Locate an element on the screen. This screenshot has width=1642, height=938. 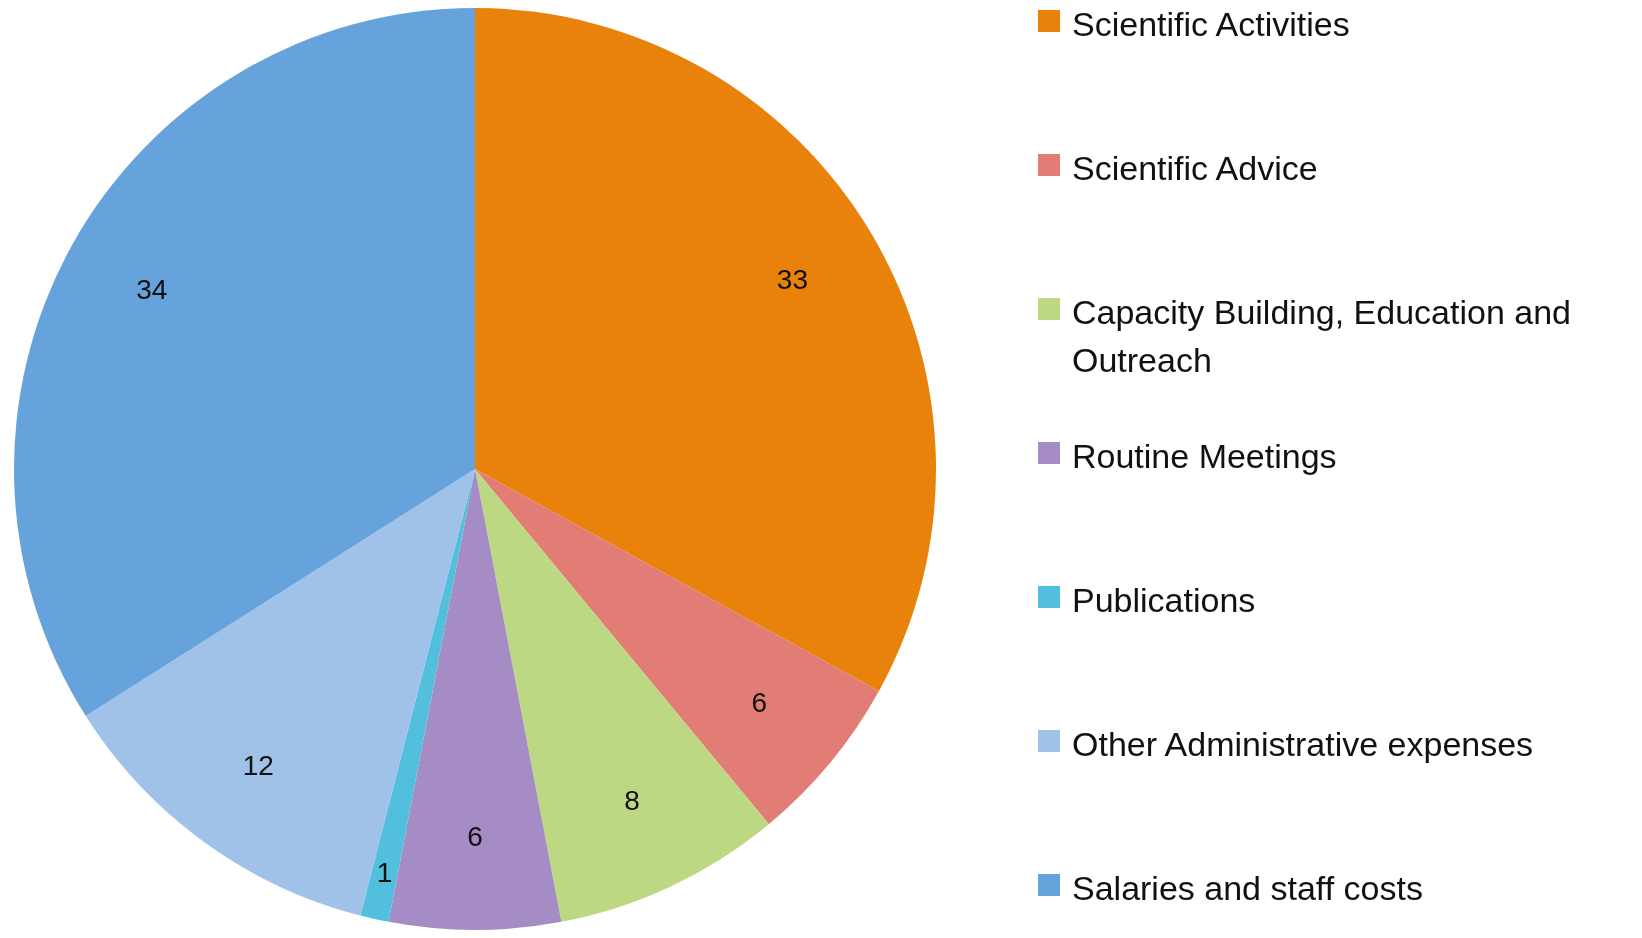
legend-label: Scientific Advice is located at coordinates (1195, 168).